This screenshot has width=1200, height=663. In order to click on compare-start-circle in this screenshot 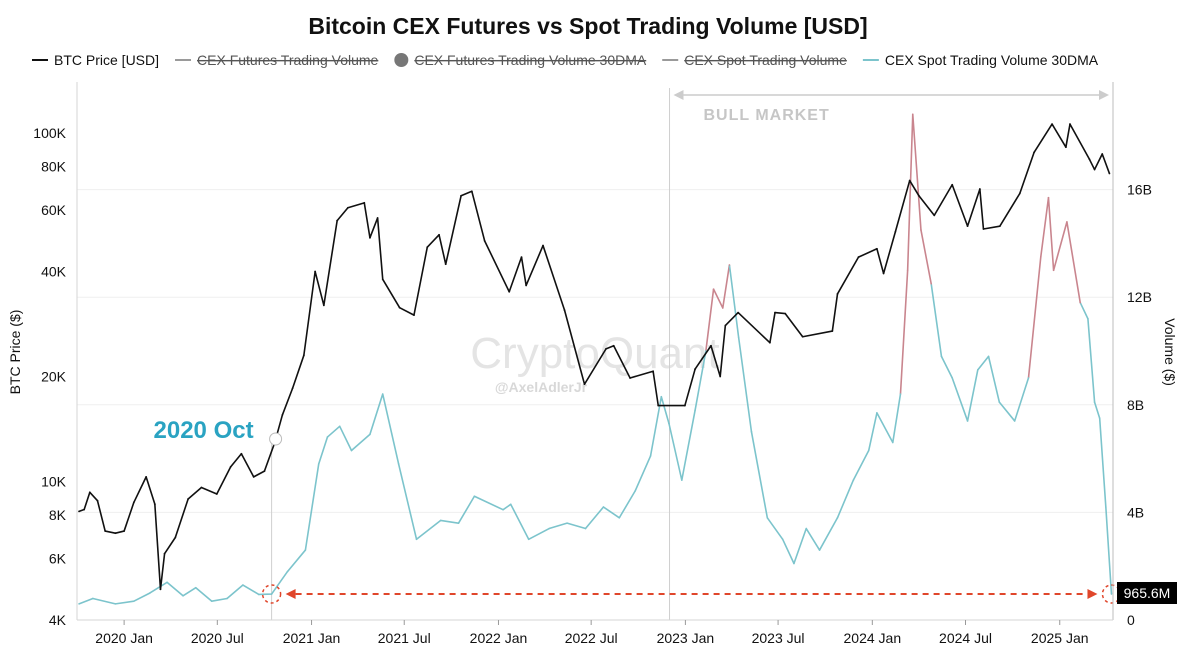, I will do `click(271, 594)`.